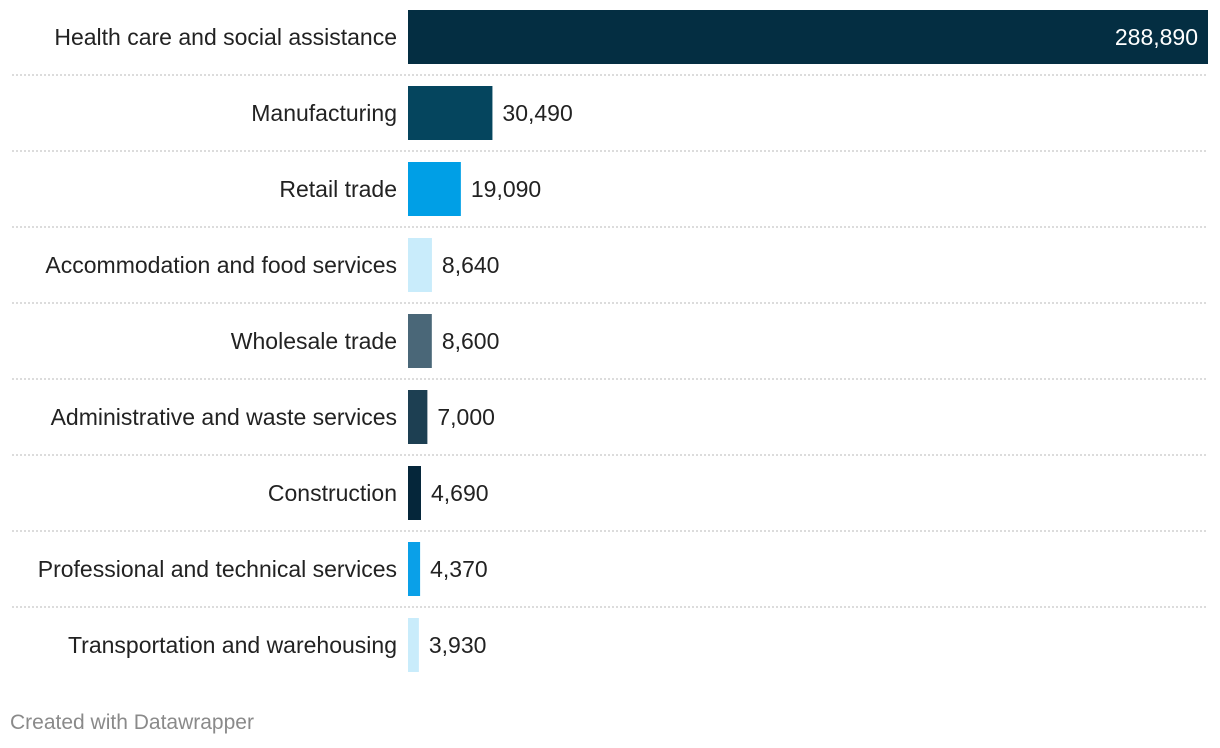 Image resolution: width=1220 pixels, height=748 pixels. Describe the element at coordinates (471, 265) in the screenshot. I see `value-label: 8,640` at that location.